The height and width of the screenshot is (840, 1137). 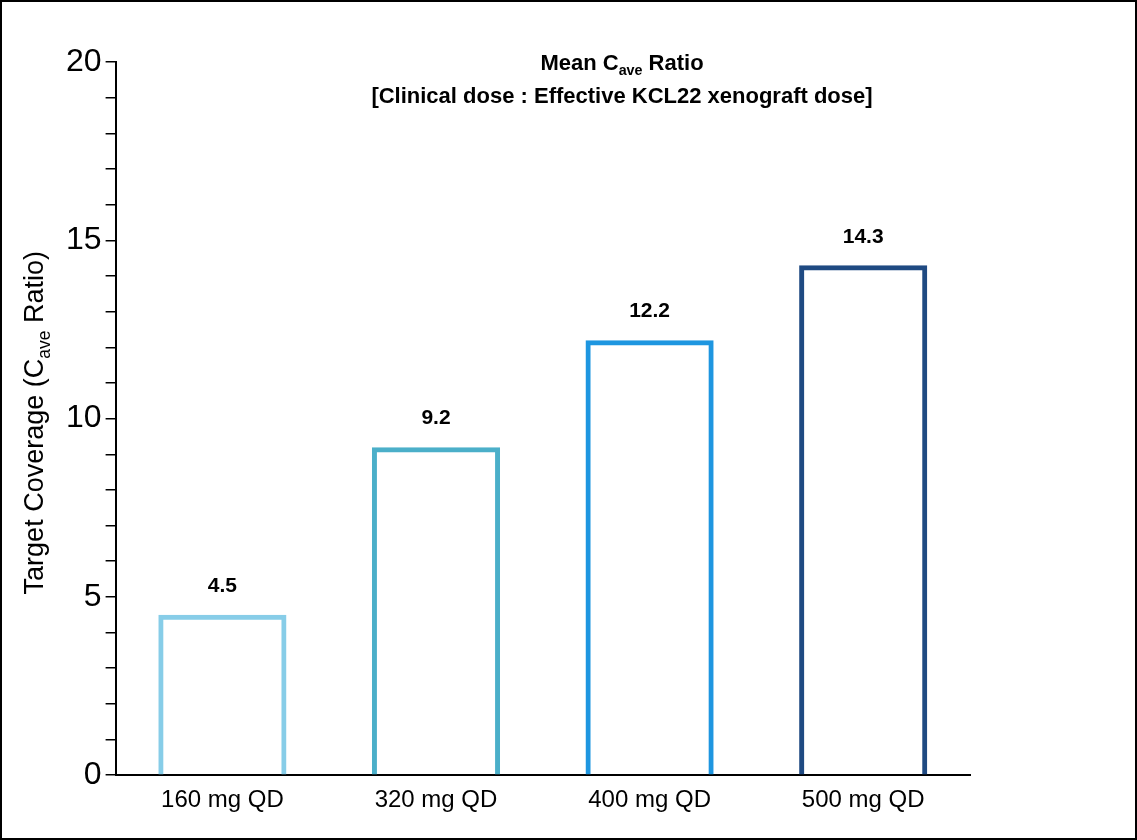 I want to click on x-tick-label: 400 mg QD, so click(x=649, y=799).